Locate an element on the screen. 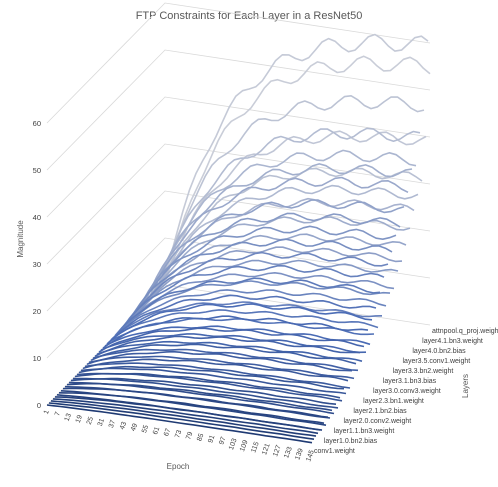  magnitude-tick-label: 60 is located at coordinates (37, 123).